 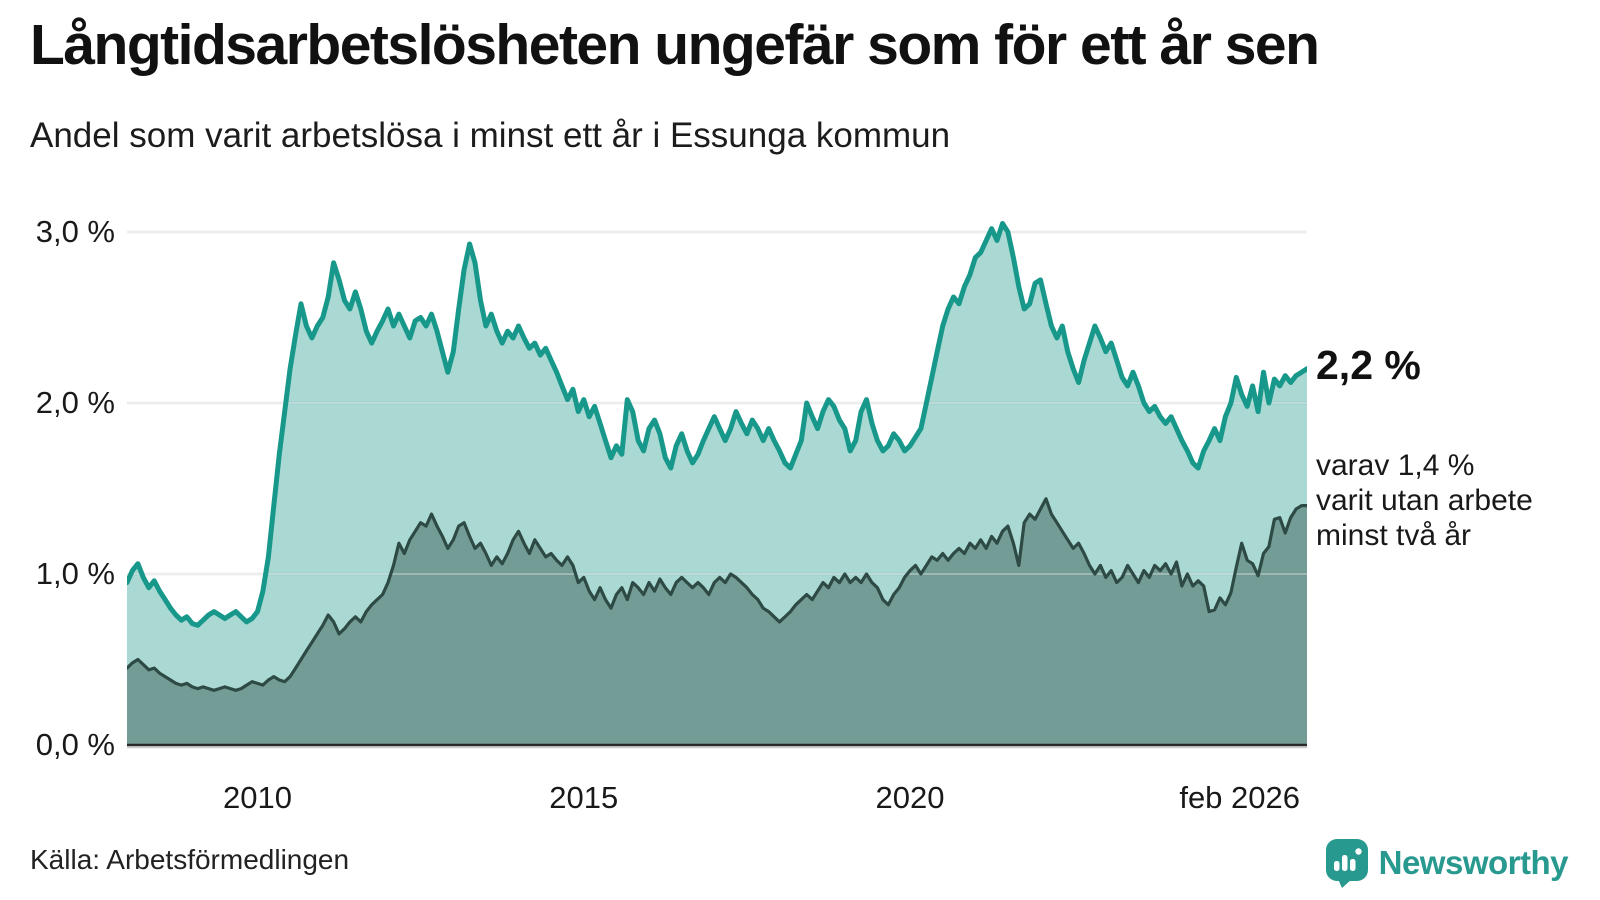 What do you see at coordinates (1346, 863) in the screenshot?
I see `newsworthy-logo-icon` at bounding box center [1346, 863].